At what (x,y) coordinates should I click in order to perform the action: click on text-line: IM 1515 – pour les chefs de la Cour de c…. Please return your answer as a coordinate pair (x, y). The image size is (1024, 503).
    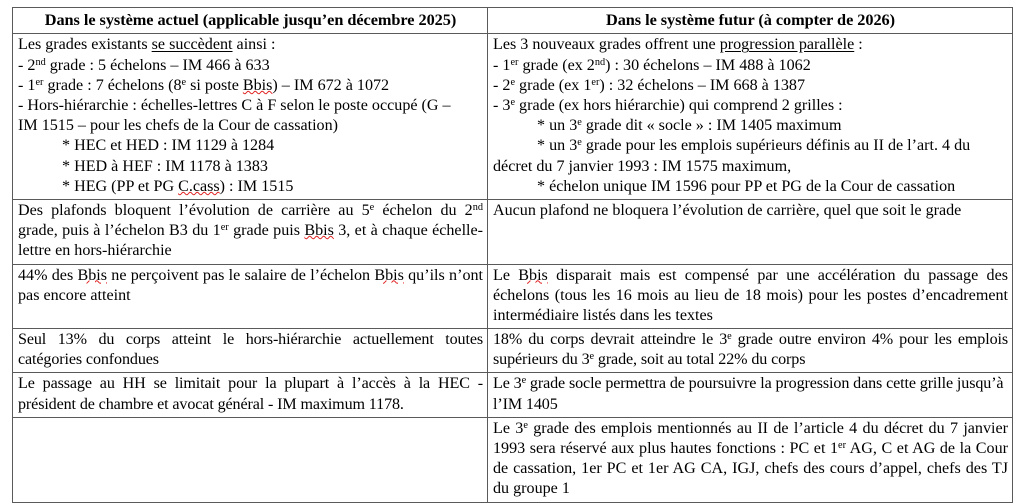
    Looking at the image, I should click on (178, 126).